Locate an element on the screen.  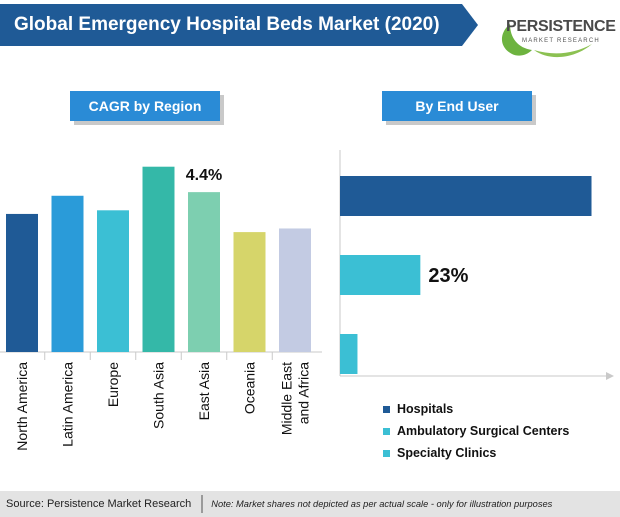
section-label-end-user: By End User is located at coordinates (457, 106).